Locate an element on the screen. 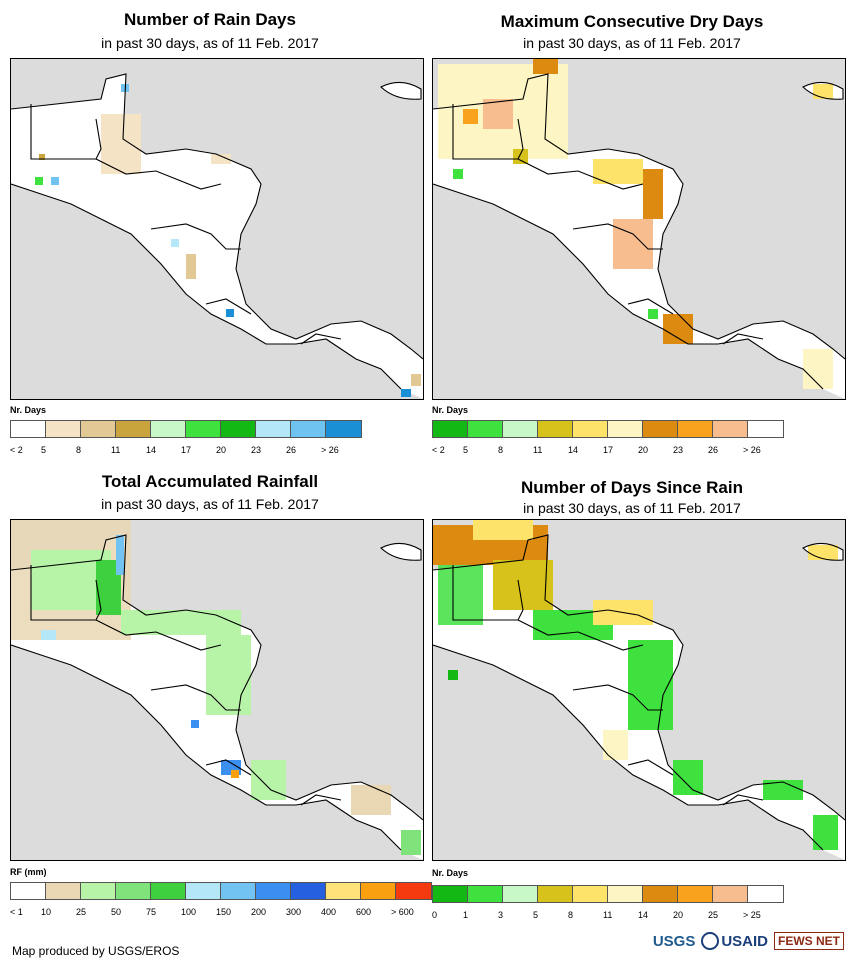  panel-title: Number of Days Since Rain is located at coordinates (631, 487).